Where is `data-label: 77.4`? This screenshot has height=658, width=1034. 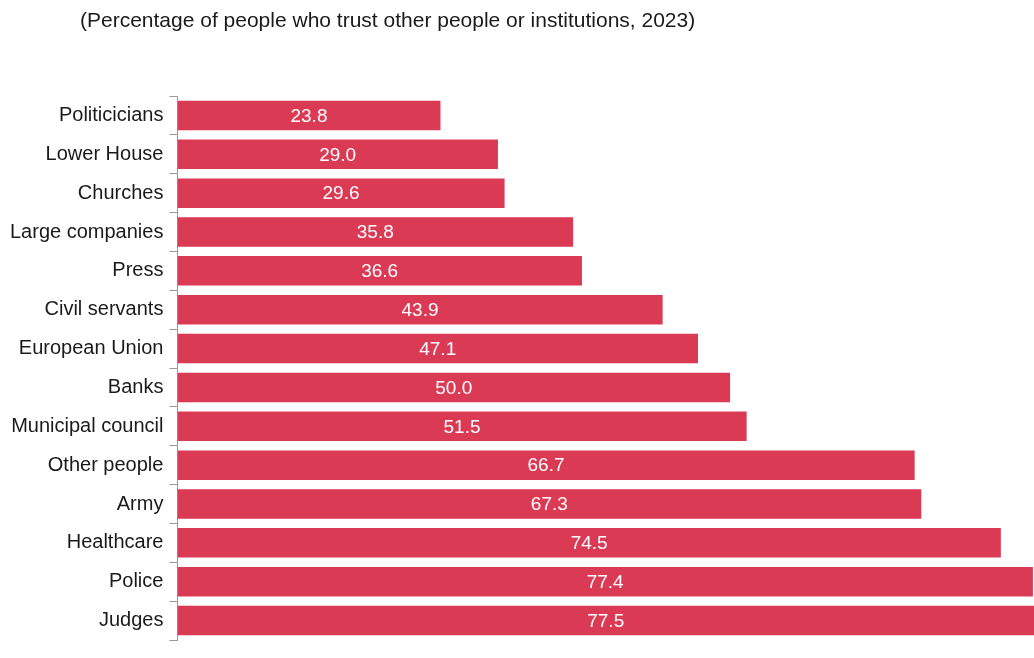 data-label: 77.4 is located at coordinates (605, 581).